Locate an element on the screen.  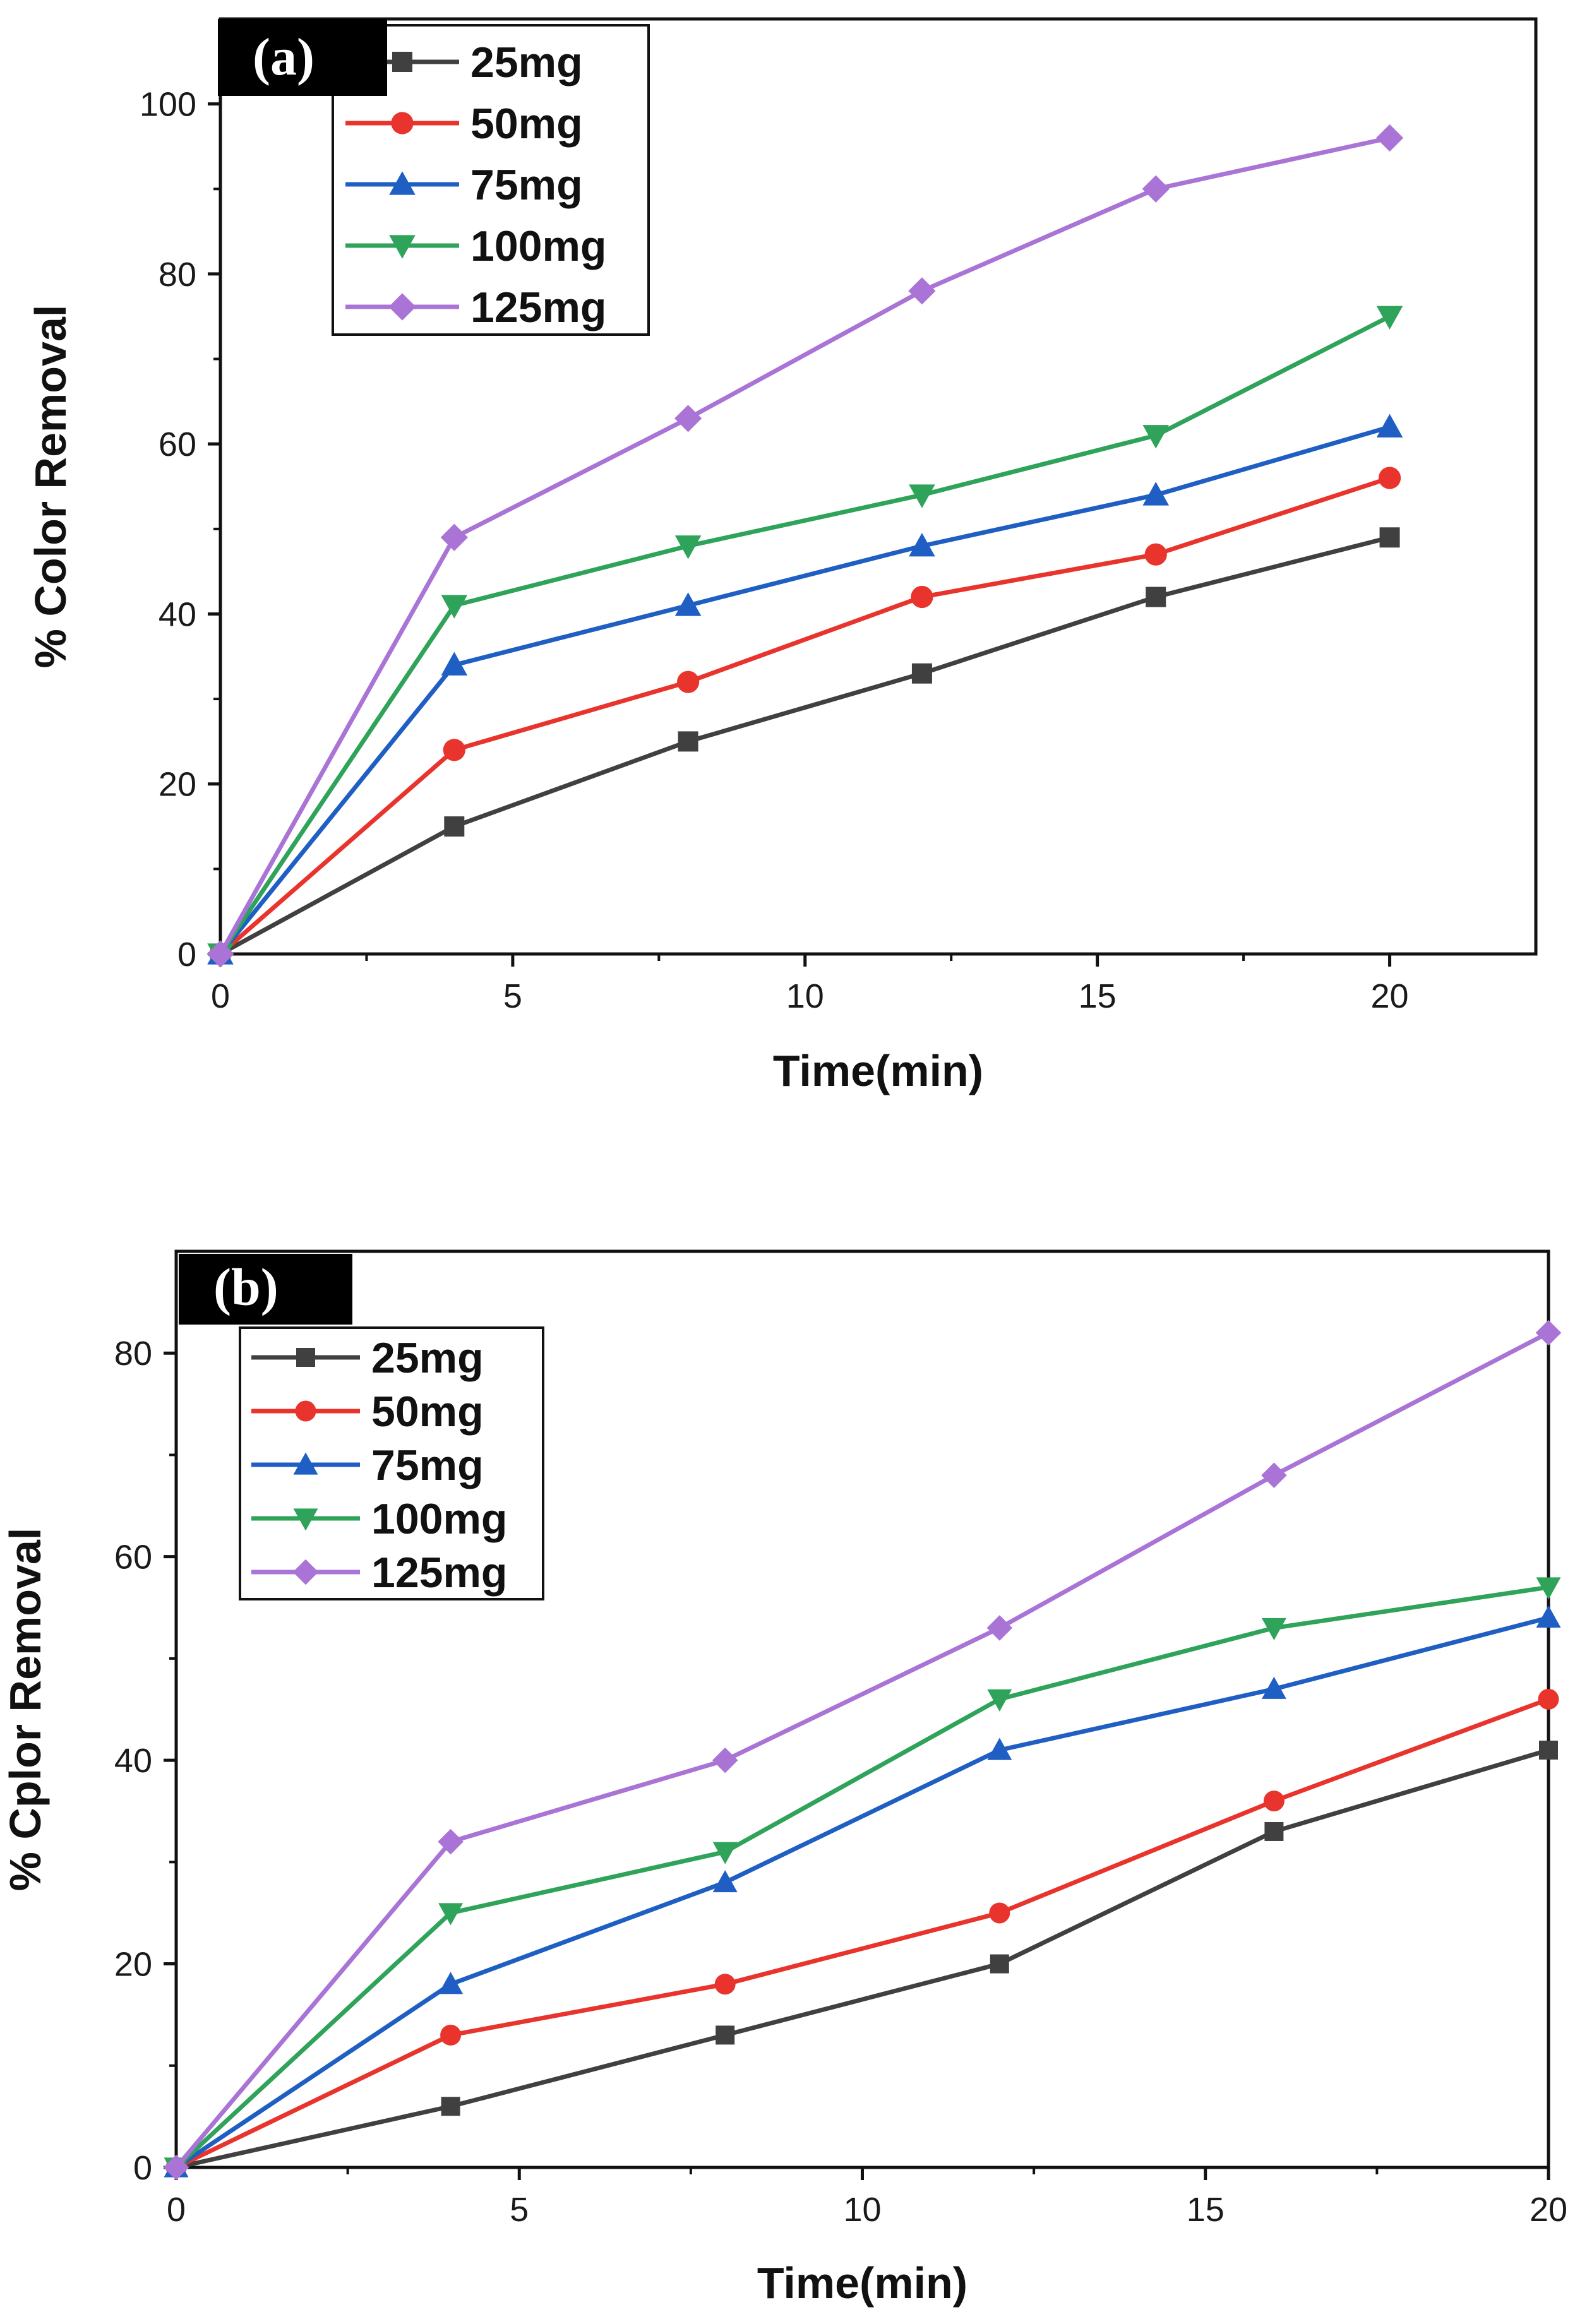
y-tick-label: 60 is located at coordinates (133, 1557).